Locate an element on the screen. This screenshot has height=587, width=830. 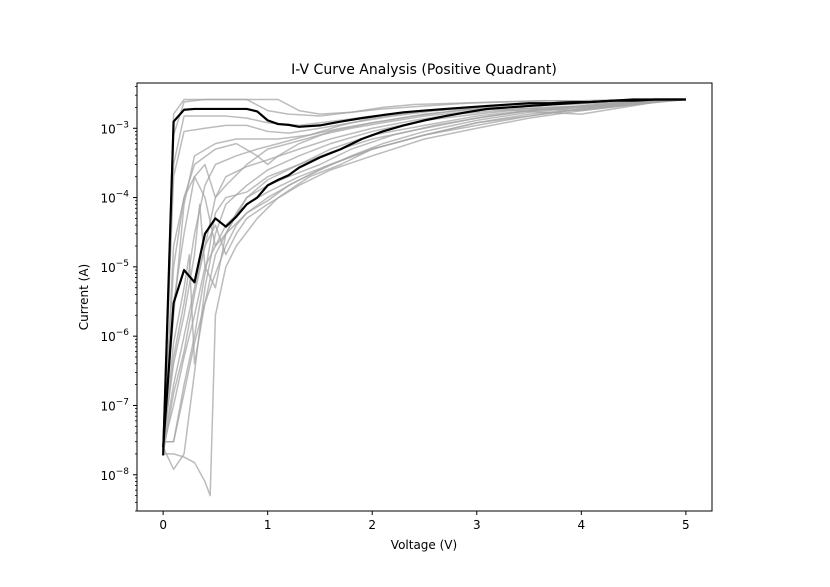
x-axis: 0 1 2 3 4 5 is located at coordinates (424, 521).